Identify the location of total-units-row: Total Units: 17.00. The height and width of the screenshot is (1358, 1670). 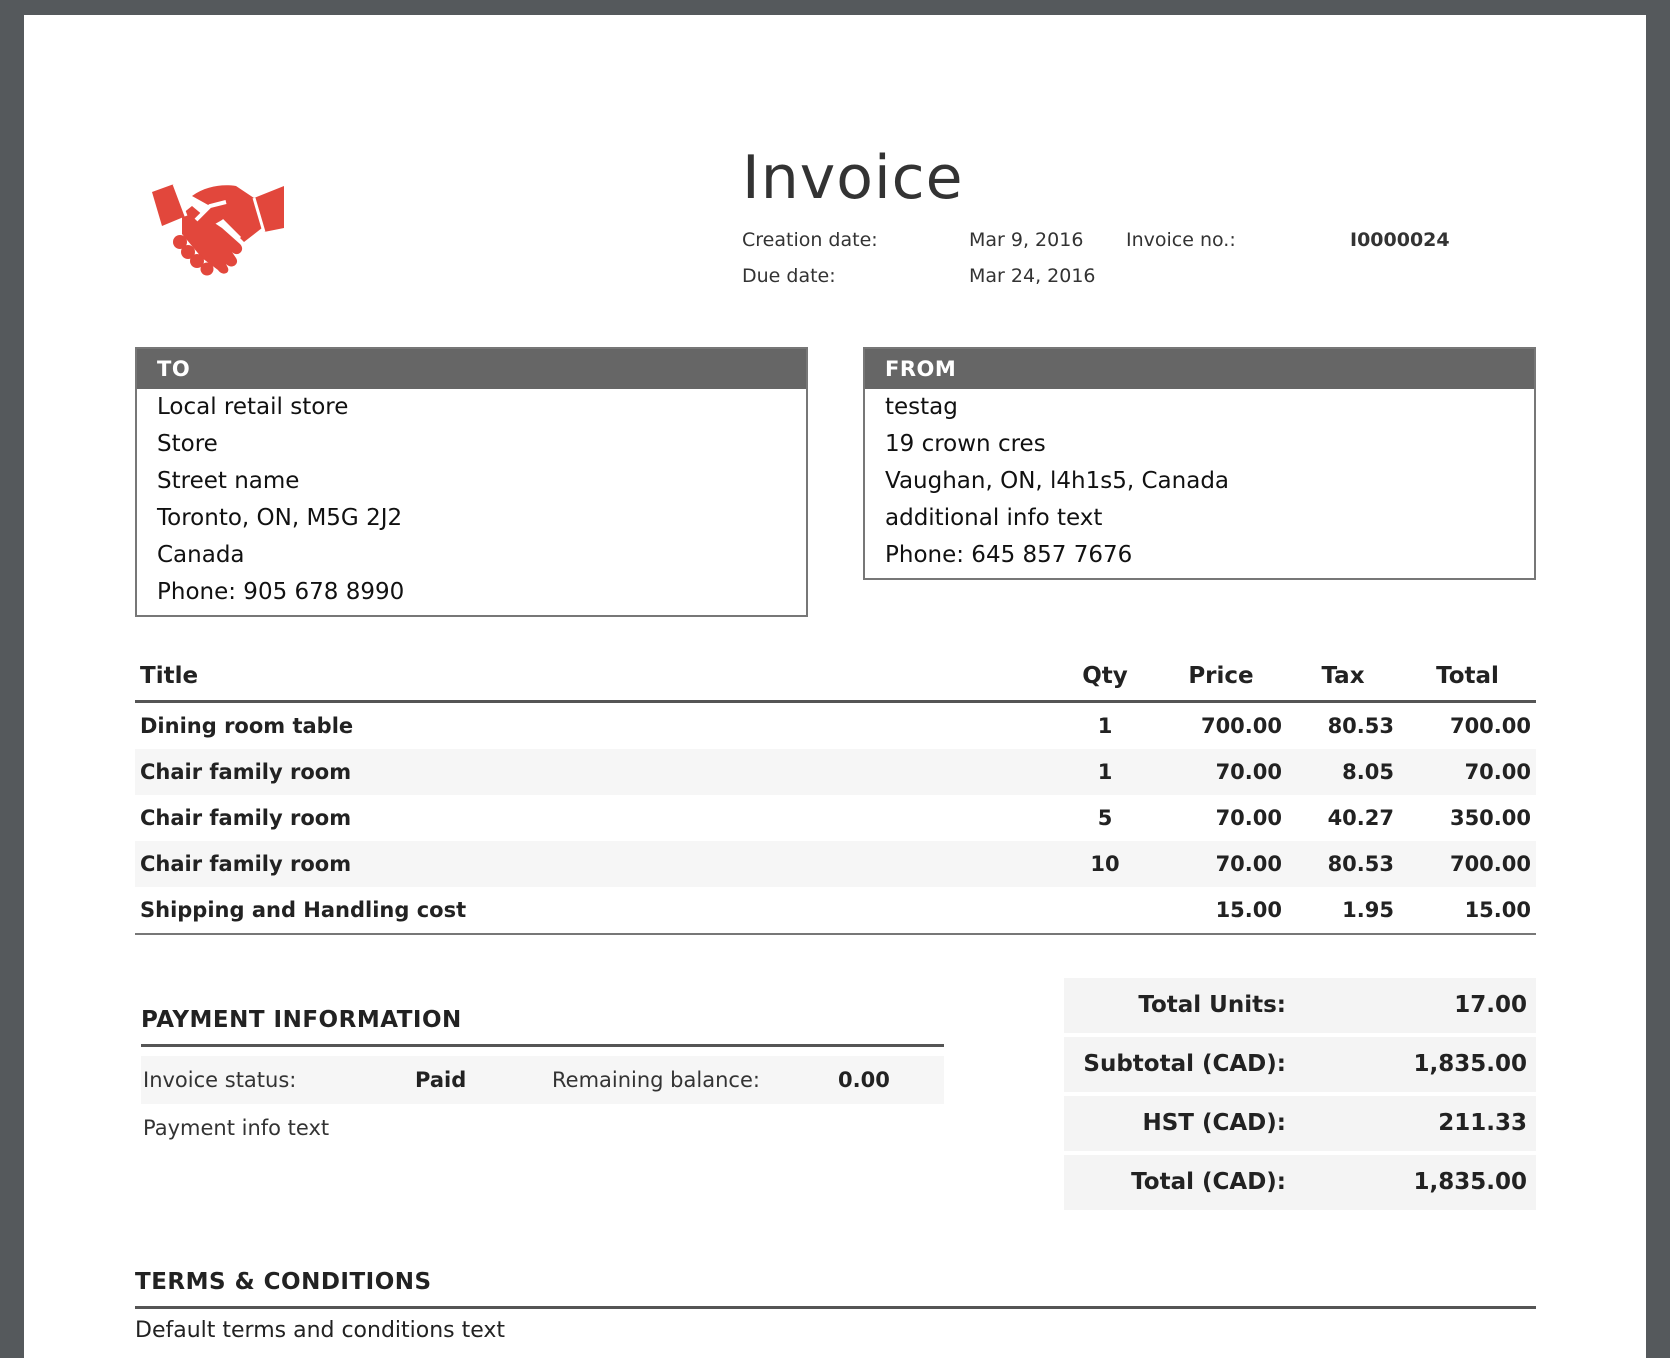
(1300, 1005).